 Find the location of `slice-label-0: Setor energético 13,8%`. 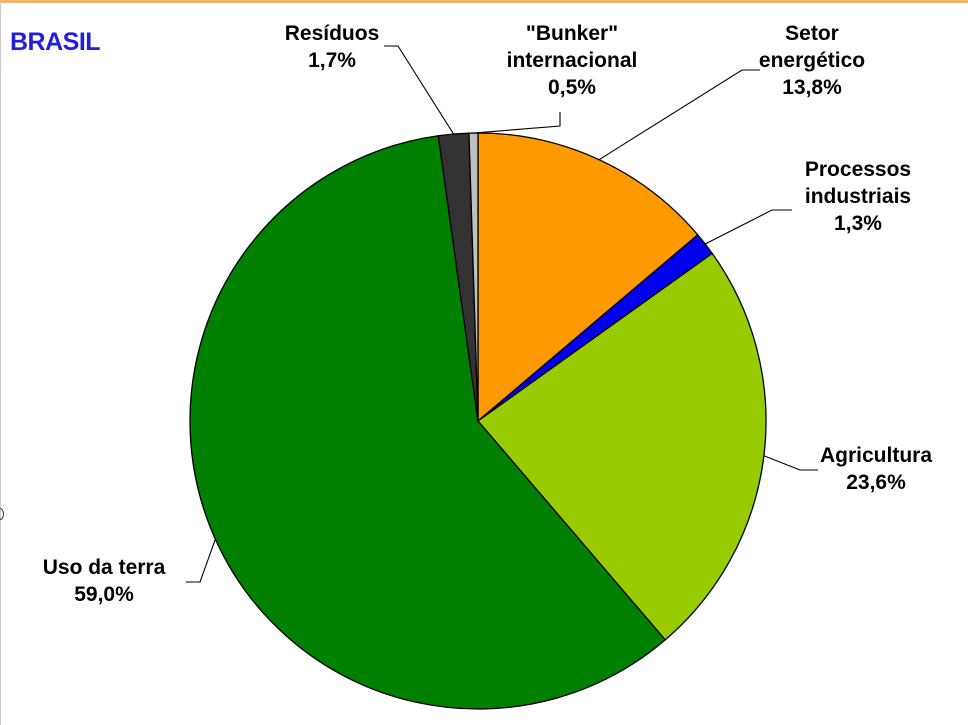

slice-label-0: Setor energético 13,8% is located at coordinates (812, 60).